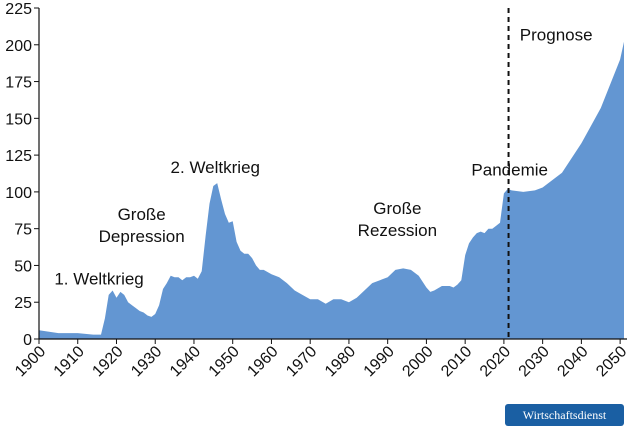  Describe the element at coordinates (456, 361) in the screenshot. I see `x-tick-label: 2010` at that location.